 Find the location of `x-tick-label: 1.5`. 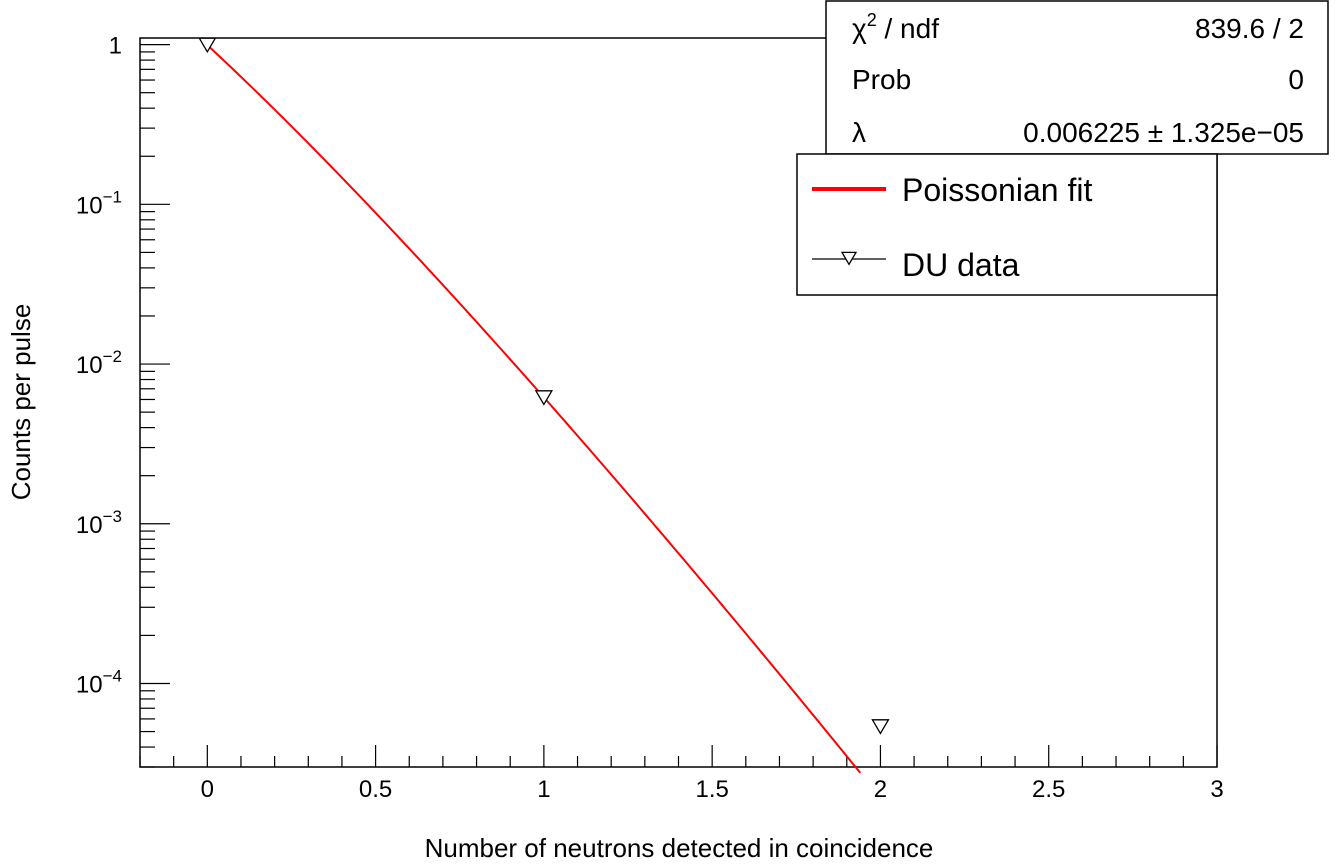

x-tick-label: 1.5 is located at coordinates (711, 789).